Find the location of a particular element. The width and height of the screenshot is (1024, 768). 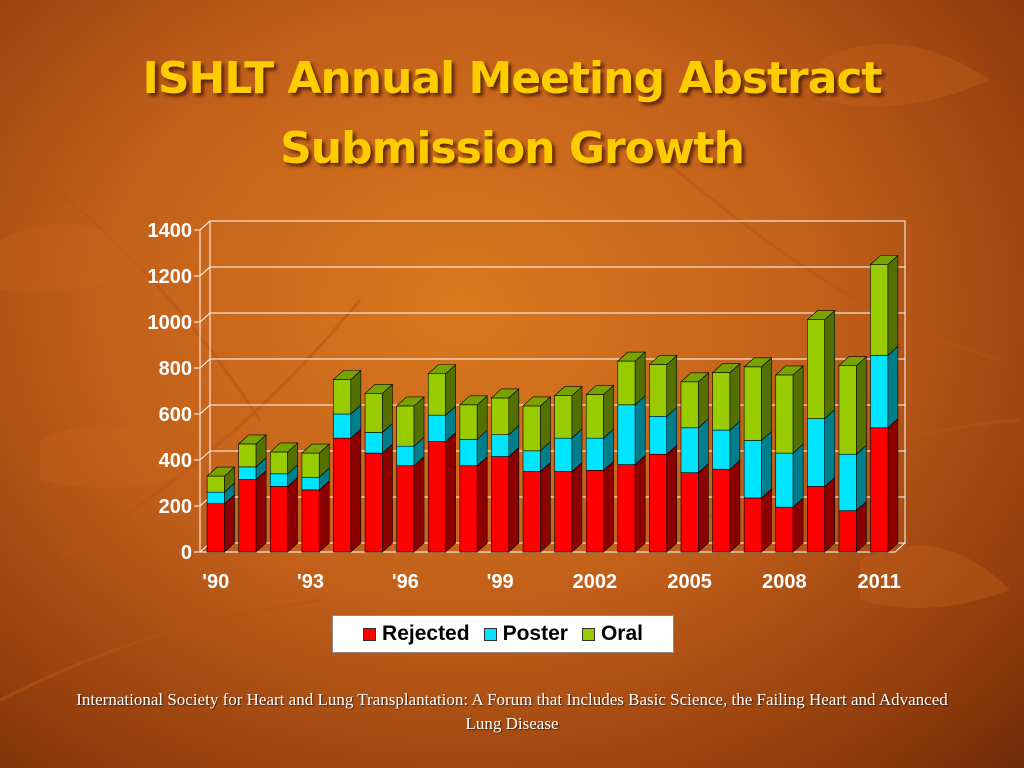

legend-label-oral: Oral is located at coordinates (621, 633).